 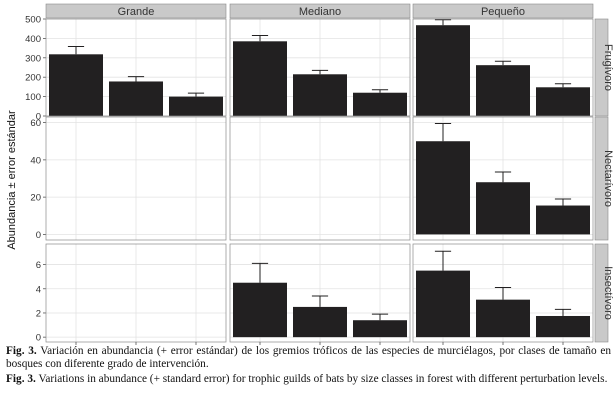 I want to click on bar-frugivoro-pequeno-b-secundario, so click(x=503, y=90).